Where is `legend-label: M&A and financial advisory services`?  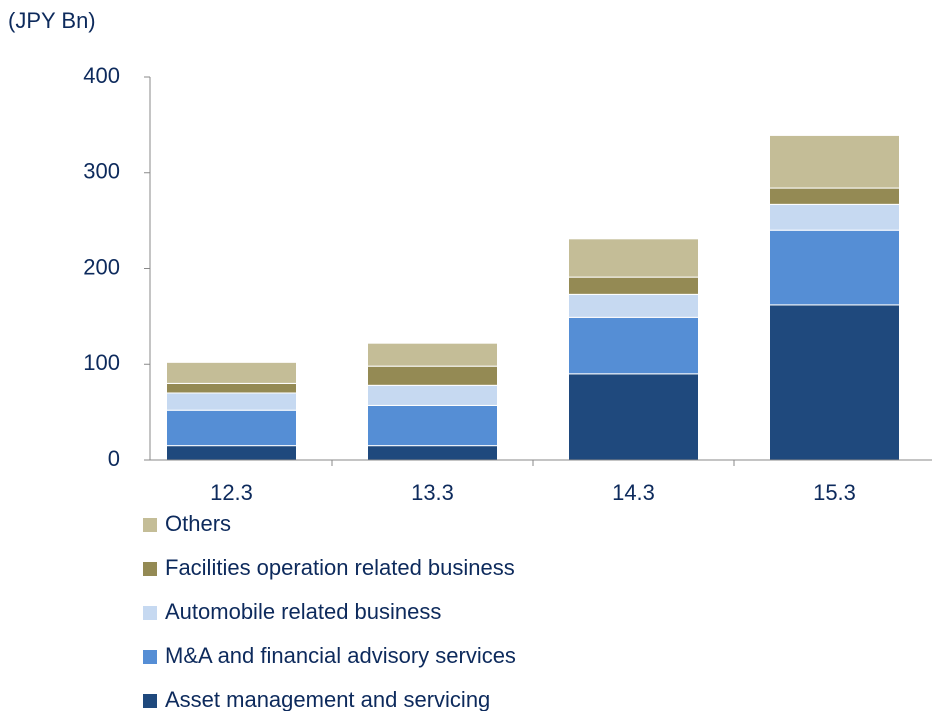 legend-label: M&A and financial advisory services is located at coordinates (340, 655).